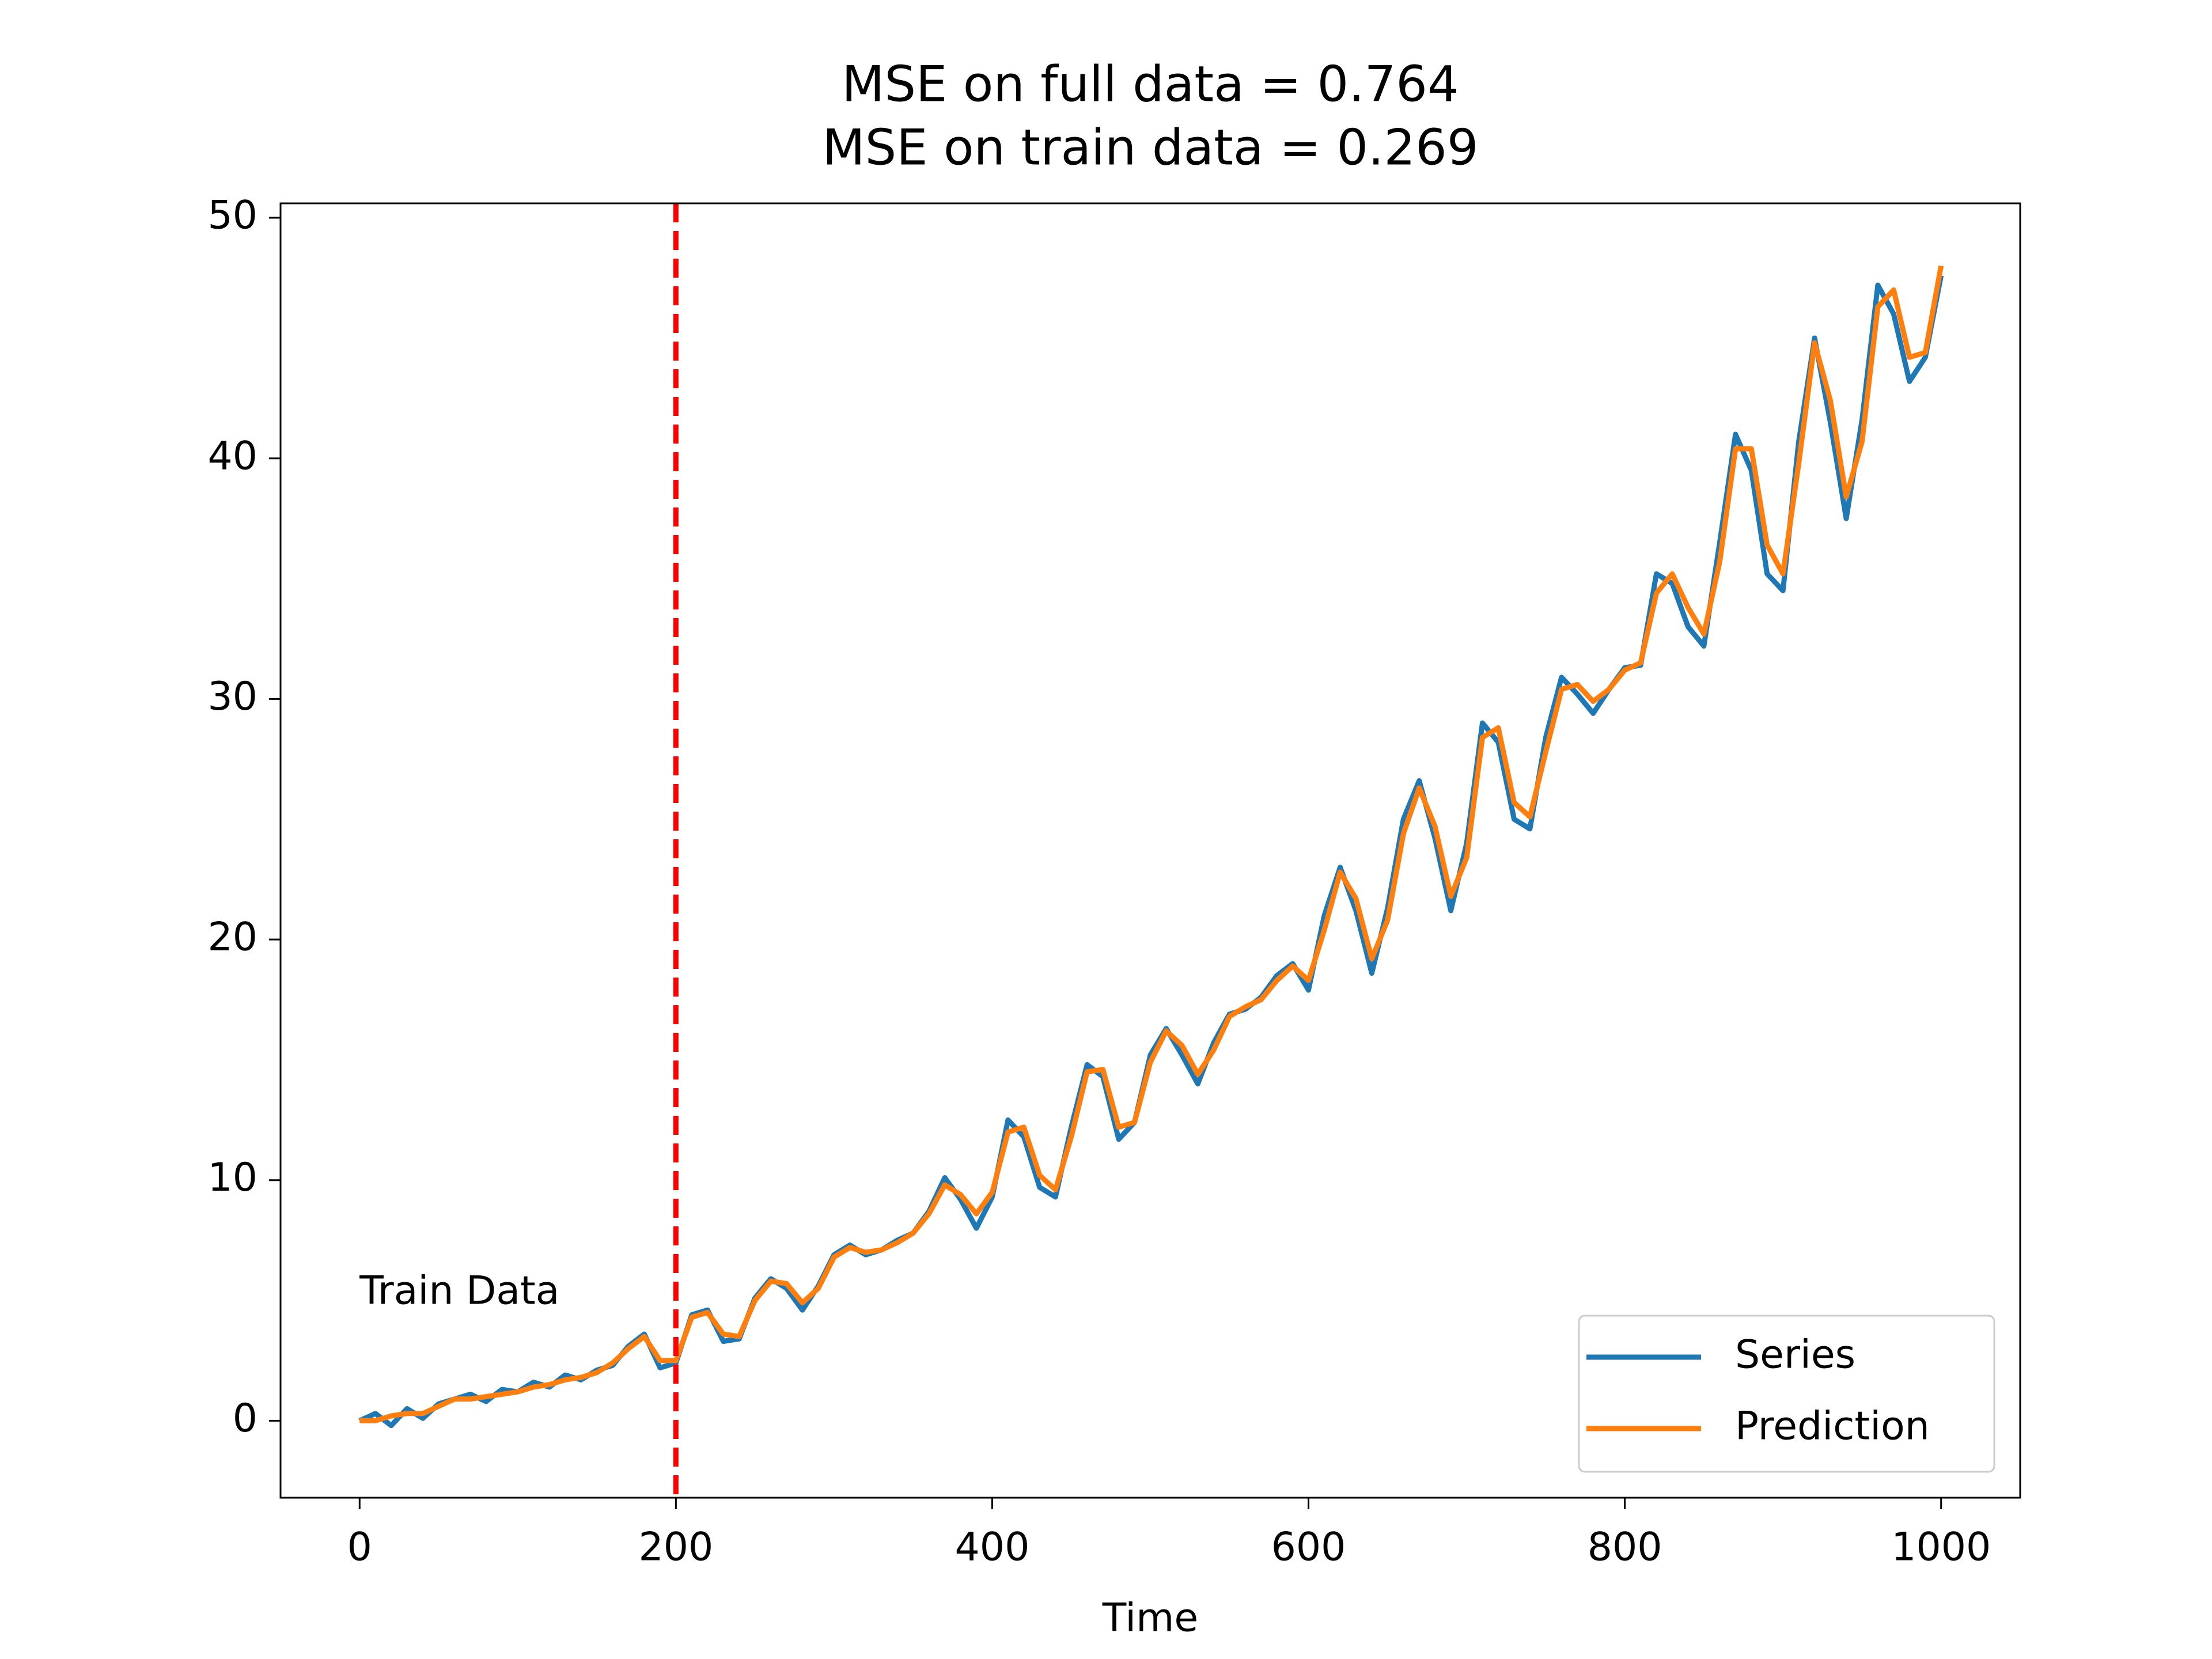 Image resolution: width=2212 pixels, height=1659 pixels. What do you see at coordinates (232, 215) in the screenshot?
I see `y-tick-label: 50` at bounding box center [232, 215].